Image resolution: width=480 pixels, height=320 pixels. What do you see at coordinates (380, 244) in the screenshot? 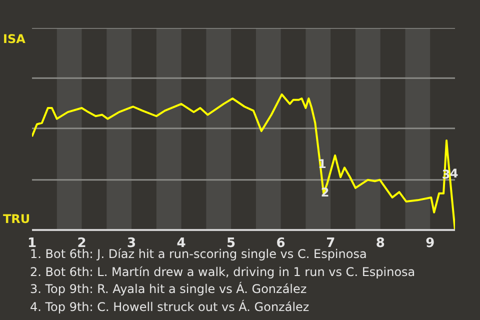
I see `x-tick-label: 8` at bounding box center [380, 244].